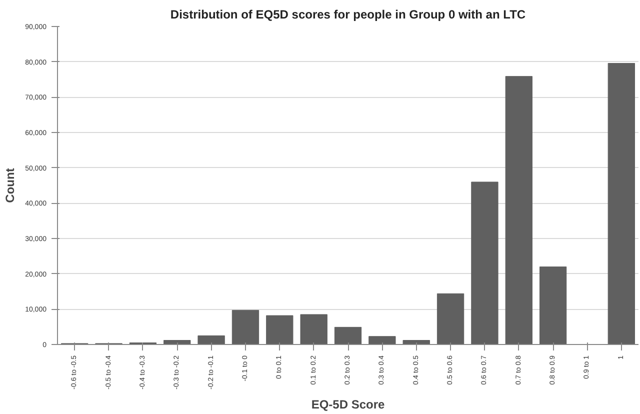  Describe the element at coordinates (348, 15) in the screenshot. I see `chart-title: Distribution of EQ5D scores for people in Group 0 with an LTC` at that location.